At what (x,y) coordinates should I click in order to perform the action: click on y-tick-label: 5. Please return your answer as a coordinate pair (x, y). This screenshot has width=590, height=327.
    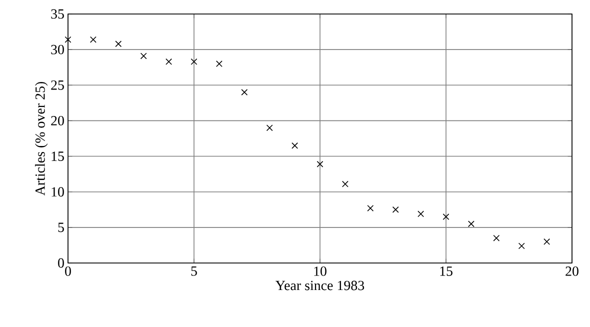
    Looking at the image, I should click on (61, 227).